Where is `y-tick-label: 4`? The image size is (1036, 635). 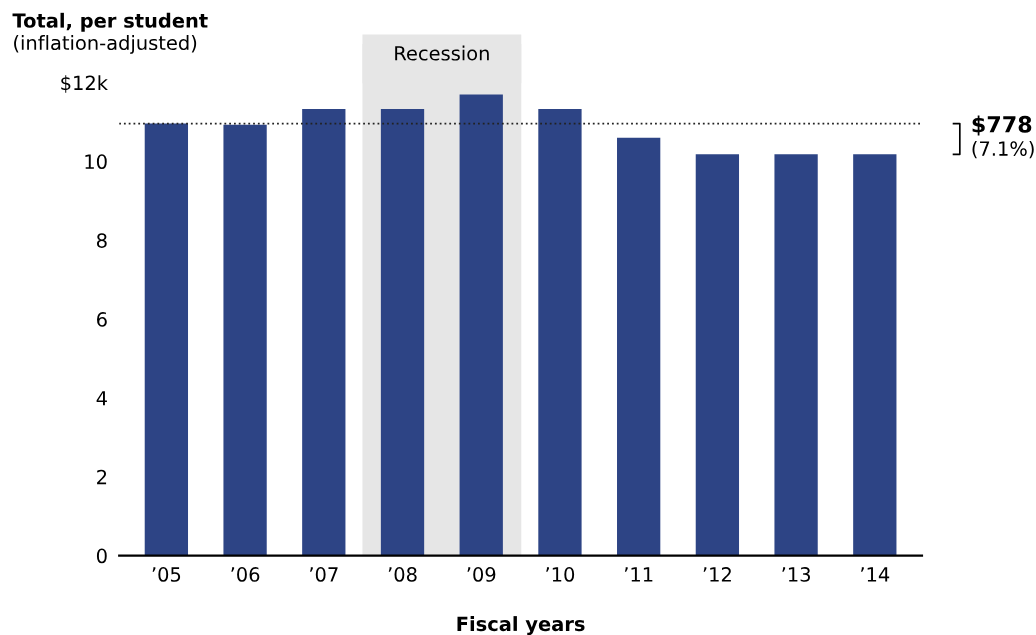 y-tick-label: 4 is located at coordinates (101, 398).